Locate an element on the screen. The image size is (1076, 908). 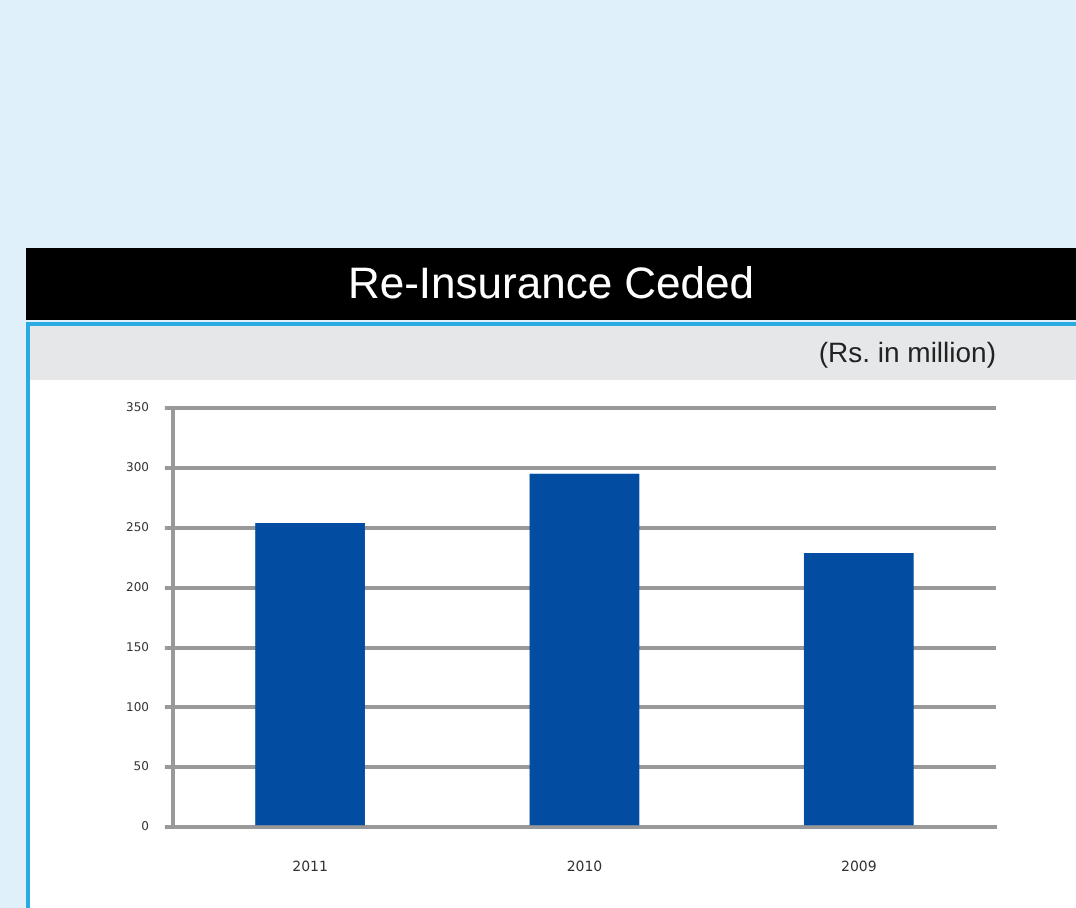
chart-subtitle: (Rs. in million) is located at coordinates (551, 351).